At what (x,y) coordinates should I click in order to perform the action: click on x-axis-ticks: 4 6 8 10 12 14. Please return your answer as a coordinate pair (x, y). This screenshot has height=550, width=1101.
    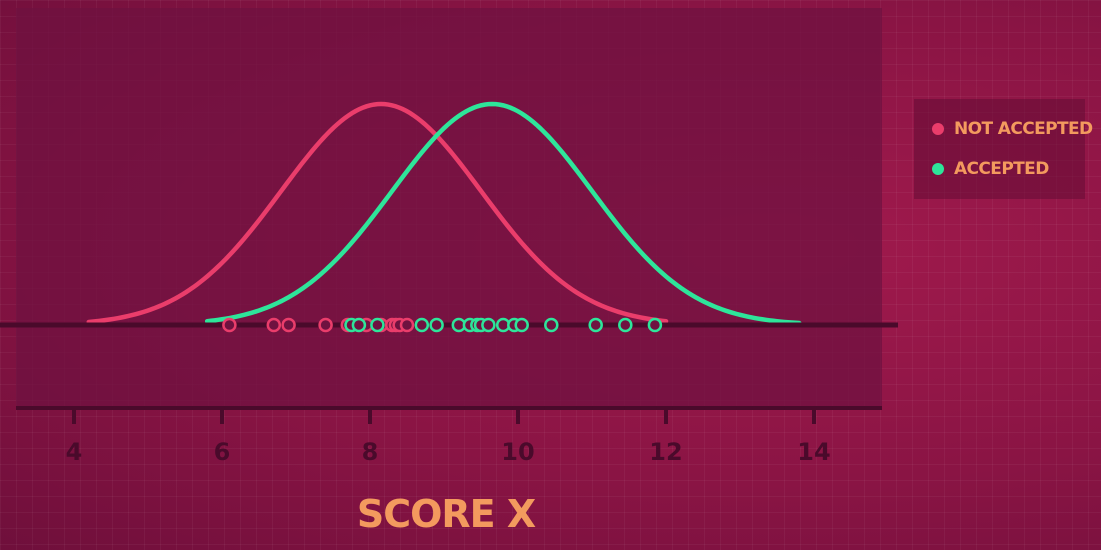
    Looking at the image, I should click on (448, 437).